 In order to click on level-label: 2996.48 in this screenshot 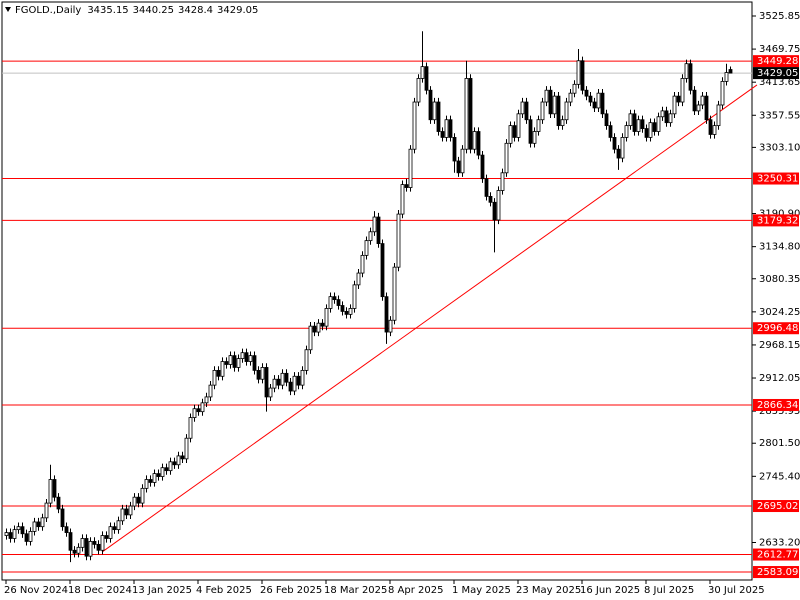, I will do `click(777, 328)`.